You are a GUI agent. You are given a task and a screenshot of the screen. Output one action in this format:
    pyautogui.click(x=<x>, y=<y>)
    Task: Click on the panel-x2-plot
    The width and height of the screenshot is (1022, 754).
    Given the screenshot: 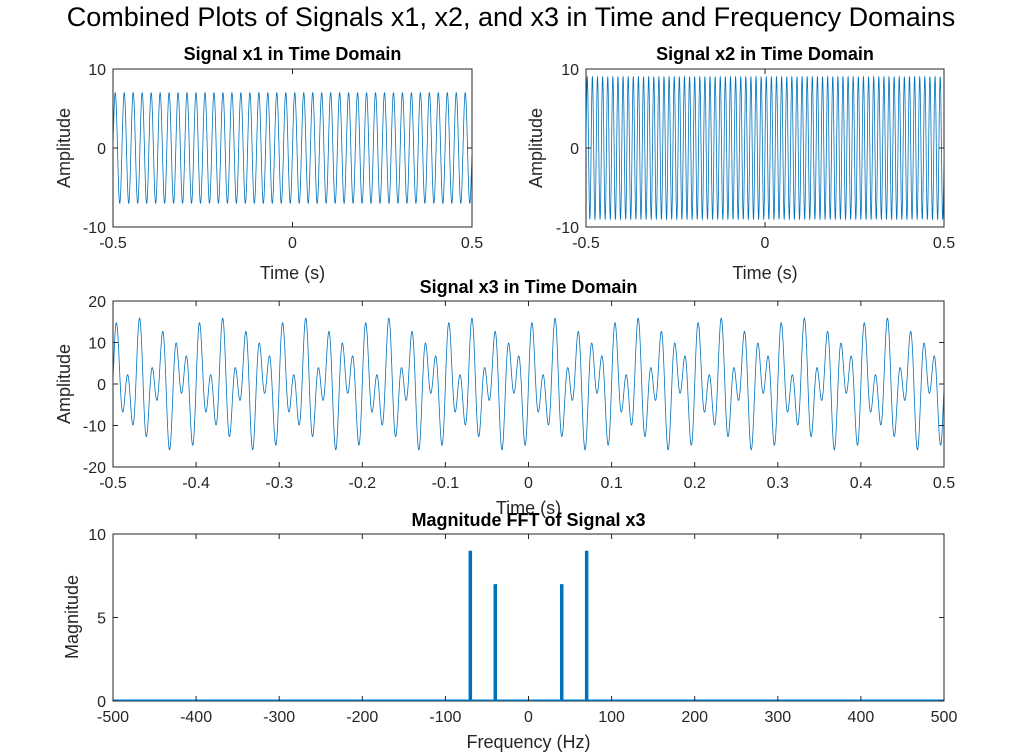 What is the action you would take?
    pyautogui.click(x=765, y=148)
    